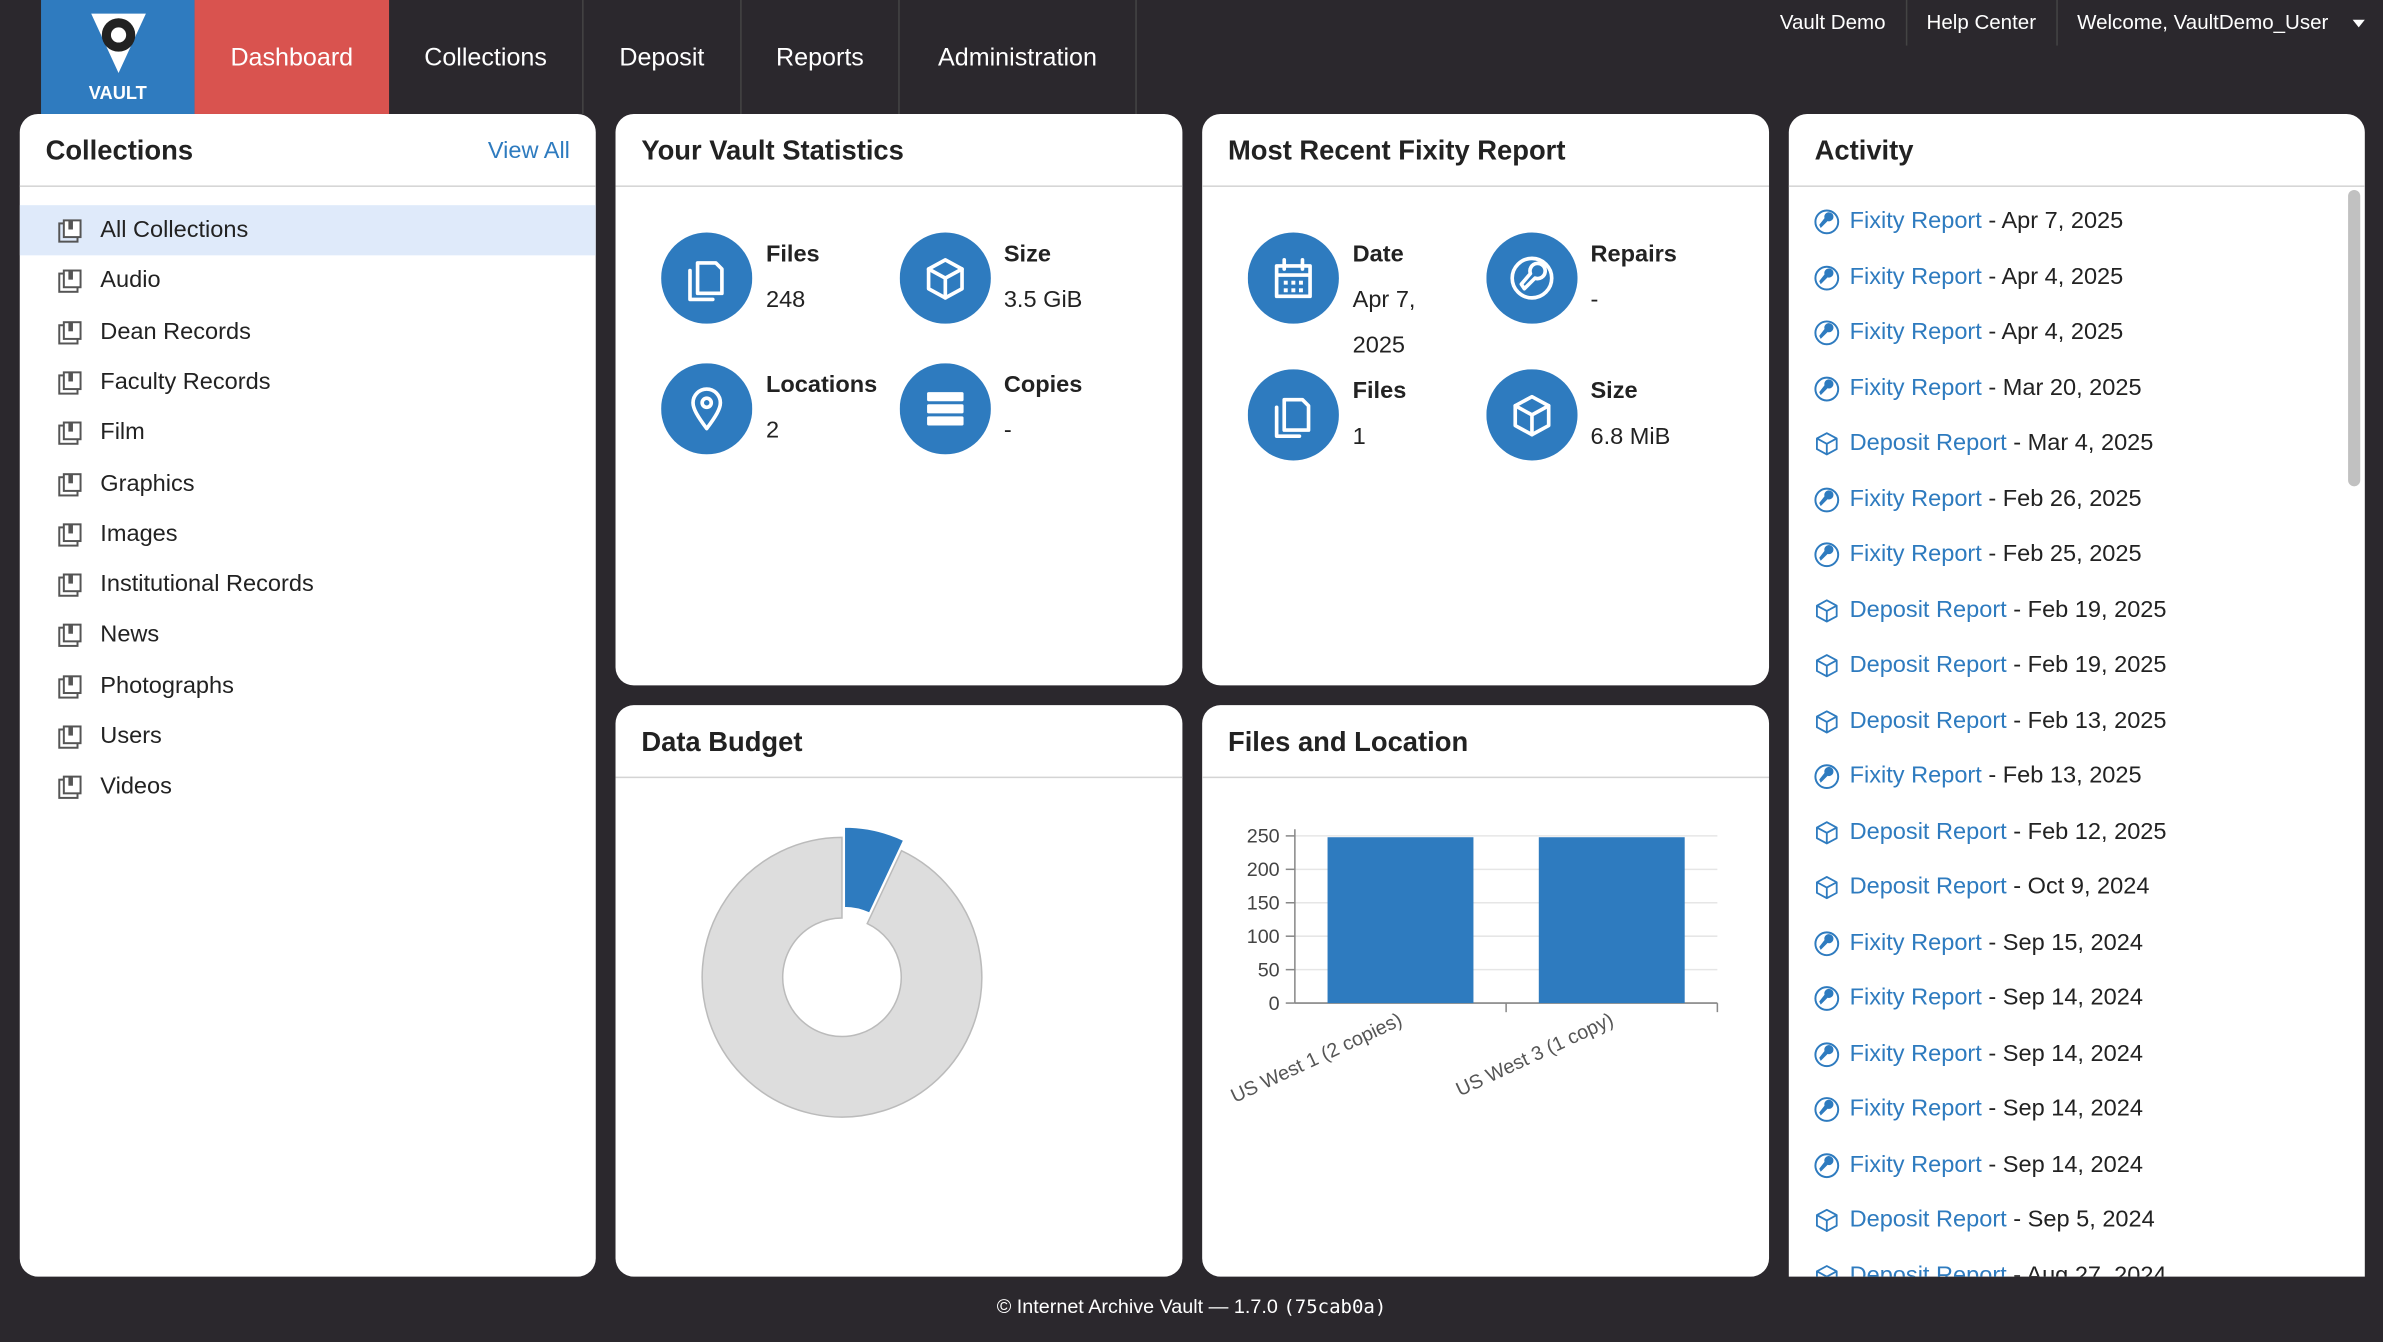 Image resolution: width=2383 pixels, height=1342 pixels. Describe the element at coordinates (1832, 22) in the screenshot. I see `nav-link: Vault Demo` at that location.